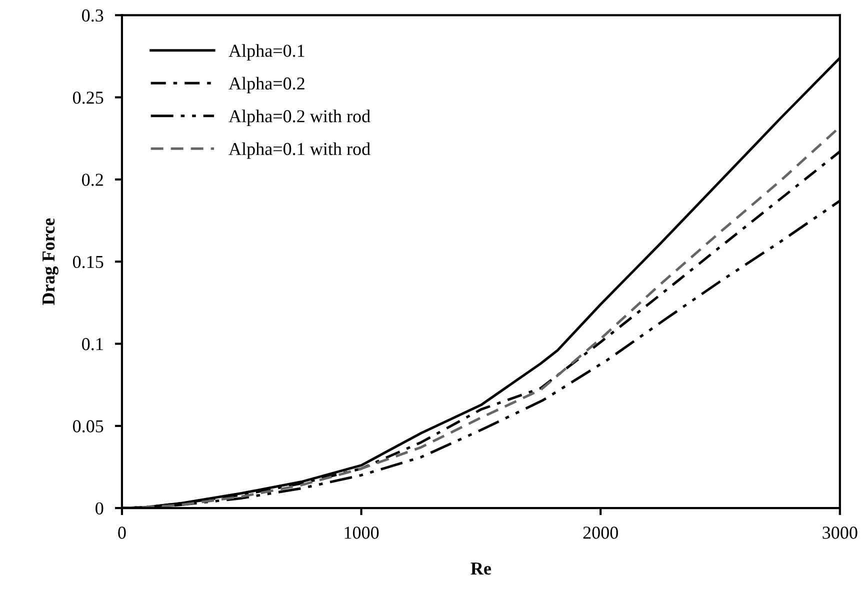  Describe the element at coordinates (266, 85) in the screenshot. I see `legend-label: Alpha=0.2` at that location.